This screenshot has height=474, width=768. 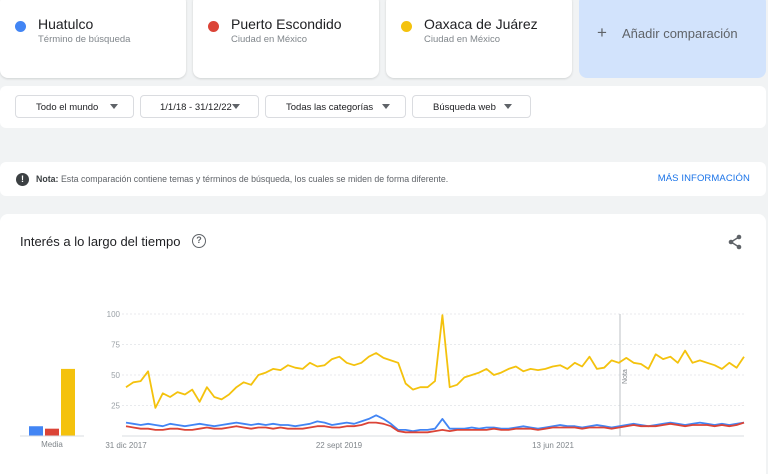 What do you see at coordinates (115, 345) in the screenshot?
I see `y-tick-label: 75` at bounding box center [115, 345].